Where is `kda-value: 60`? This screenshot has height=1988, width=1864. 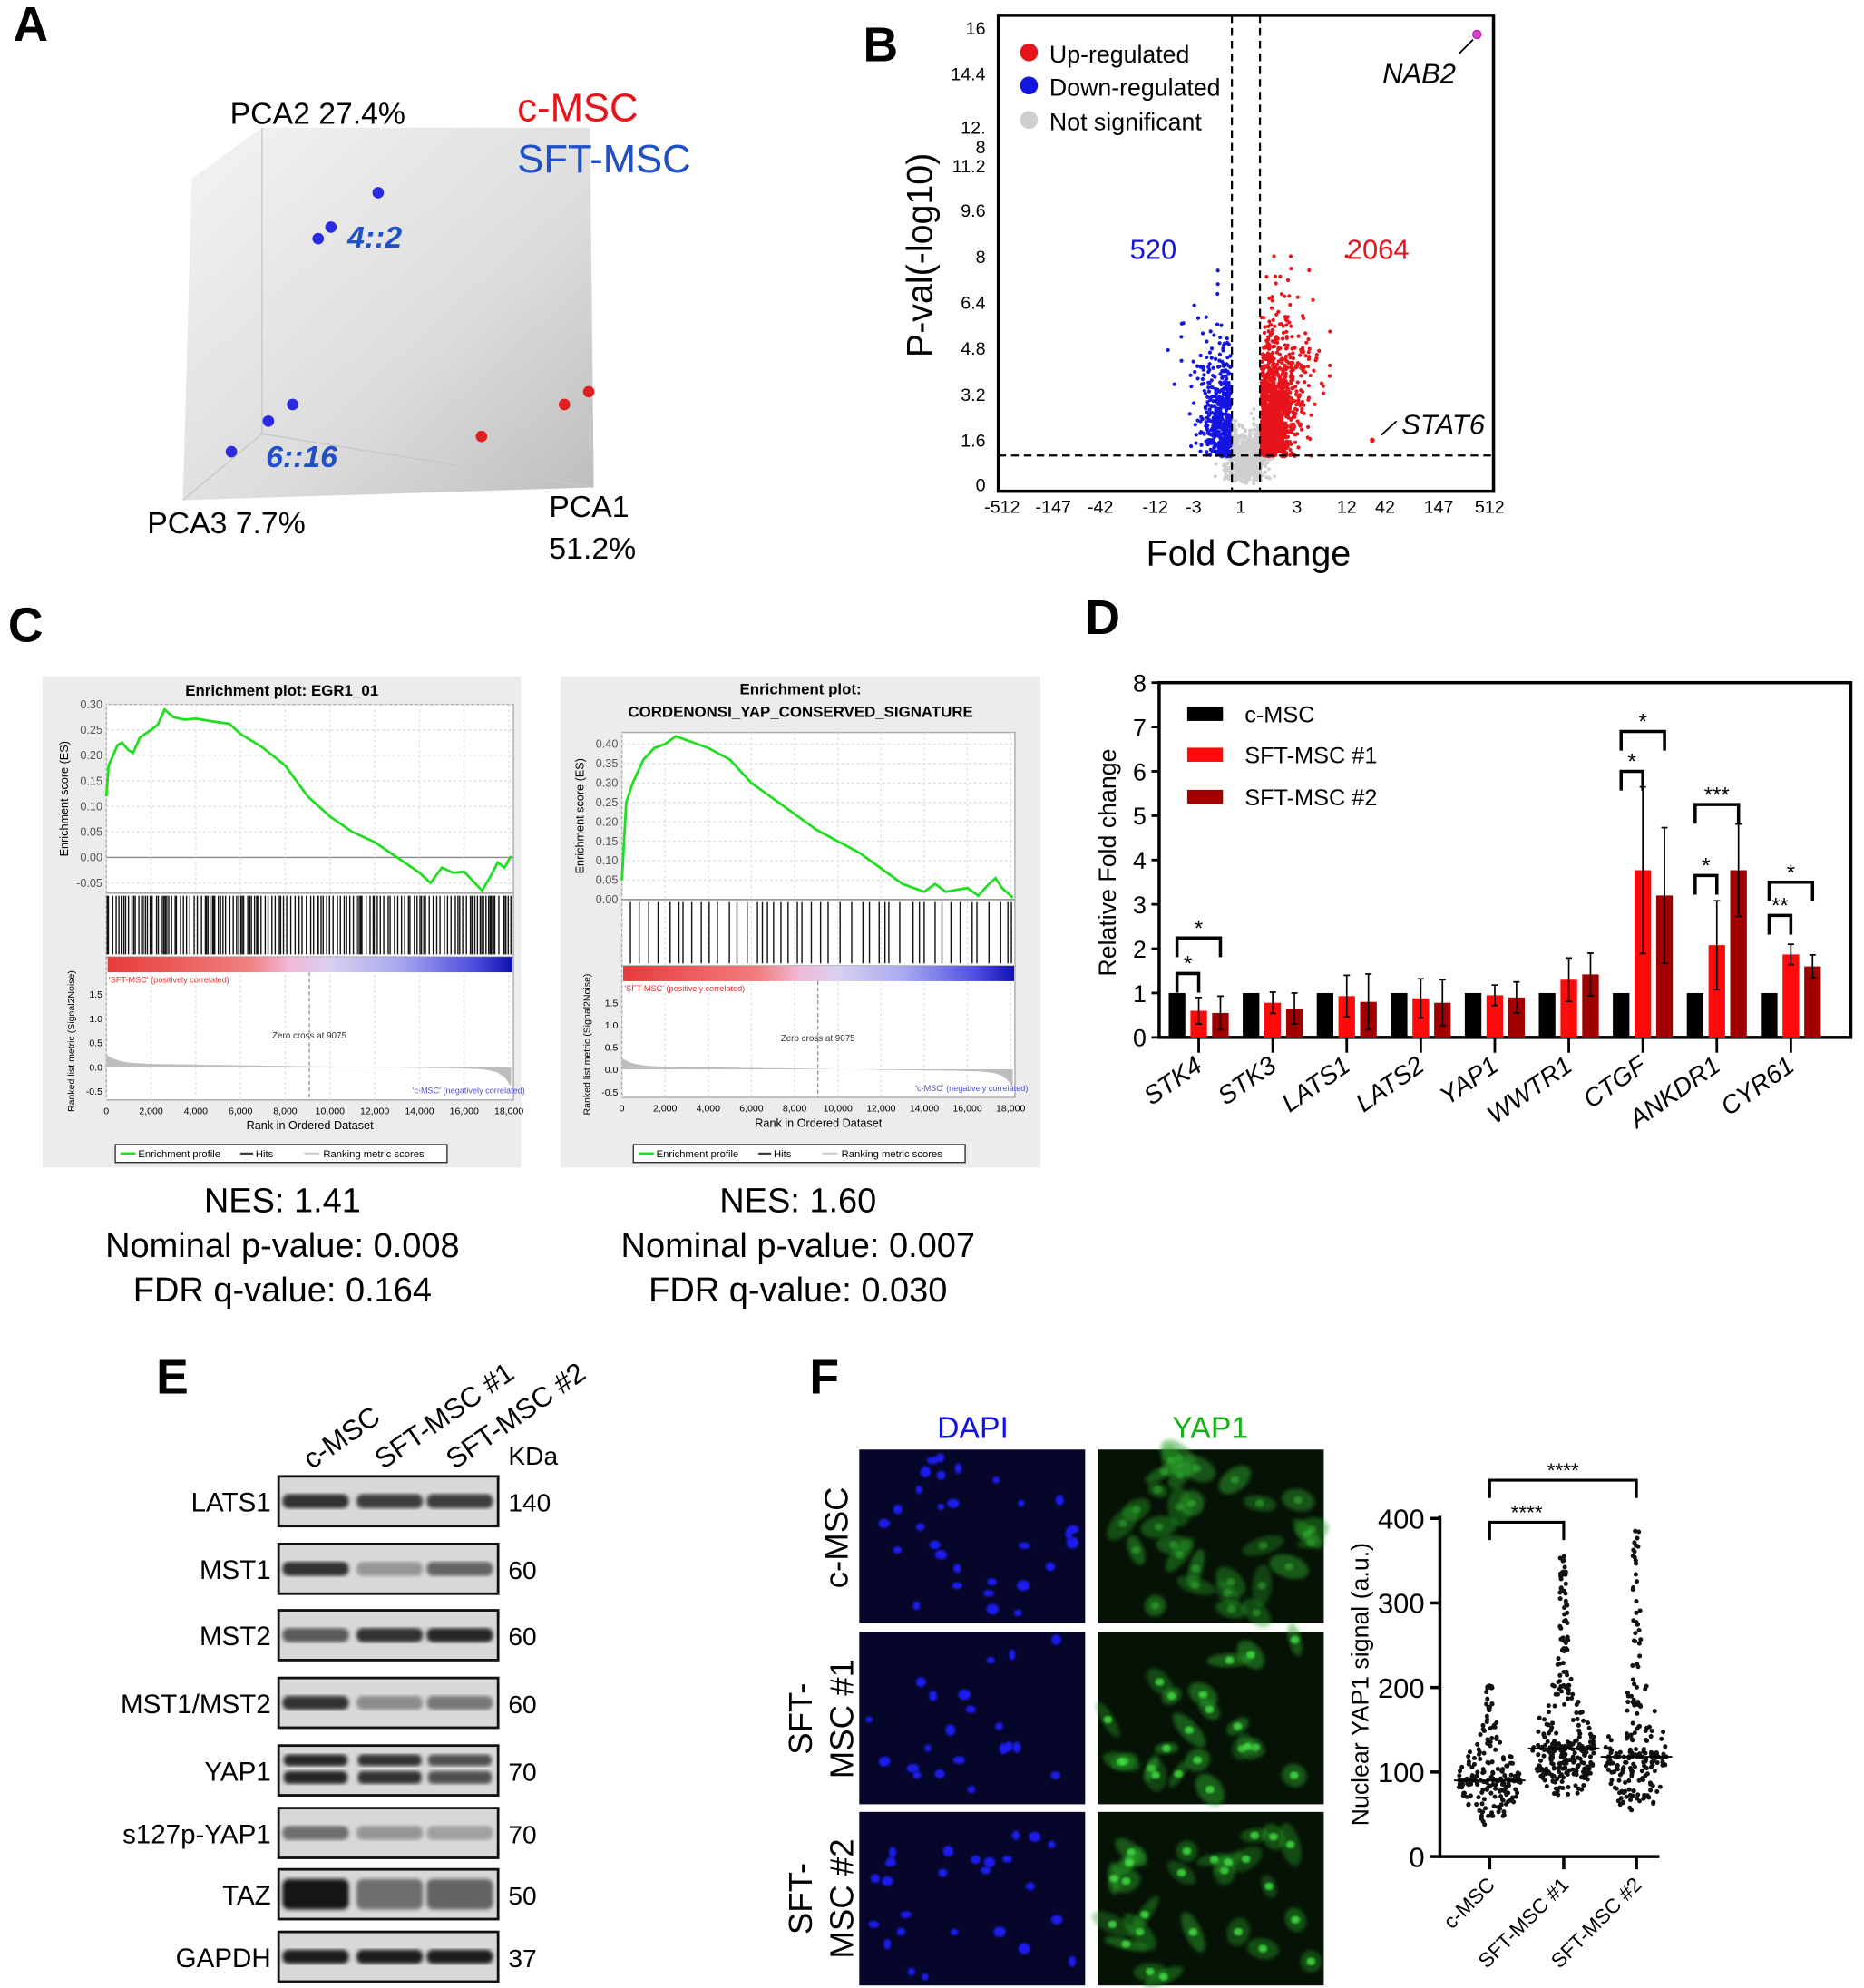 kda-value: 60 is located at coordinates (522, 1705).